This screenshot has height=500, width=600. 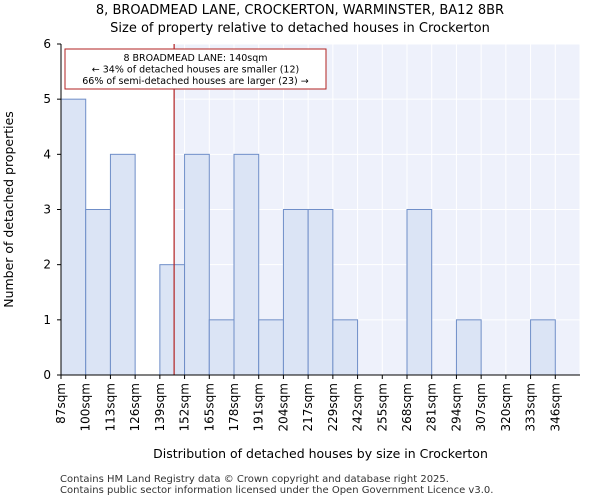 I want to click on x-tick-label: 87sqm, so click(x=61, y=403).